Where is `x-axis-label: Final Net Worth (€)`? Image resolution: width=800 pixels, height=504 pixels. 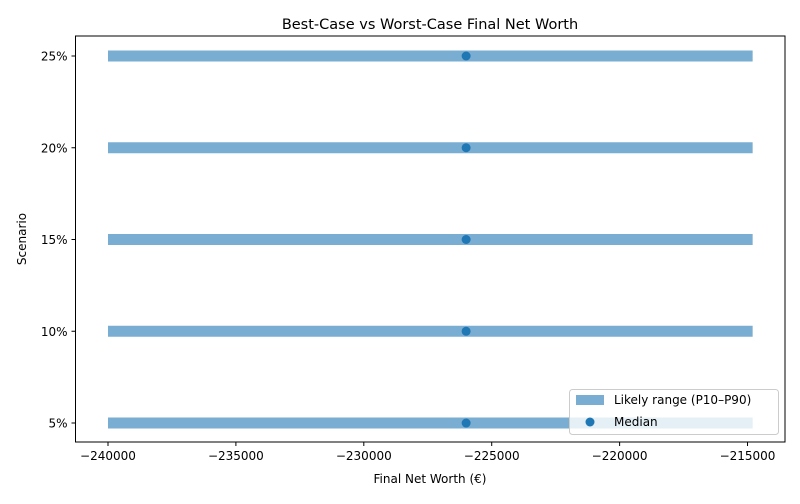
x-axis-label: Final Net Worth (€) is located at coordinates (430, 479).